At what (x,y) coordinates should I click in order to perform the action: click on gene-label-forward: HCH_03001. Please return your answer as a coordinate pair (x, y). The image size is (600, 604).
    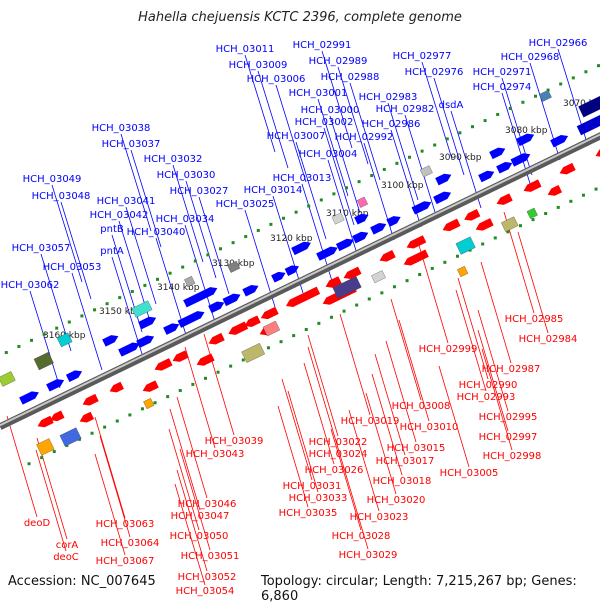
    Looking at the image, I should click on (318, 93).